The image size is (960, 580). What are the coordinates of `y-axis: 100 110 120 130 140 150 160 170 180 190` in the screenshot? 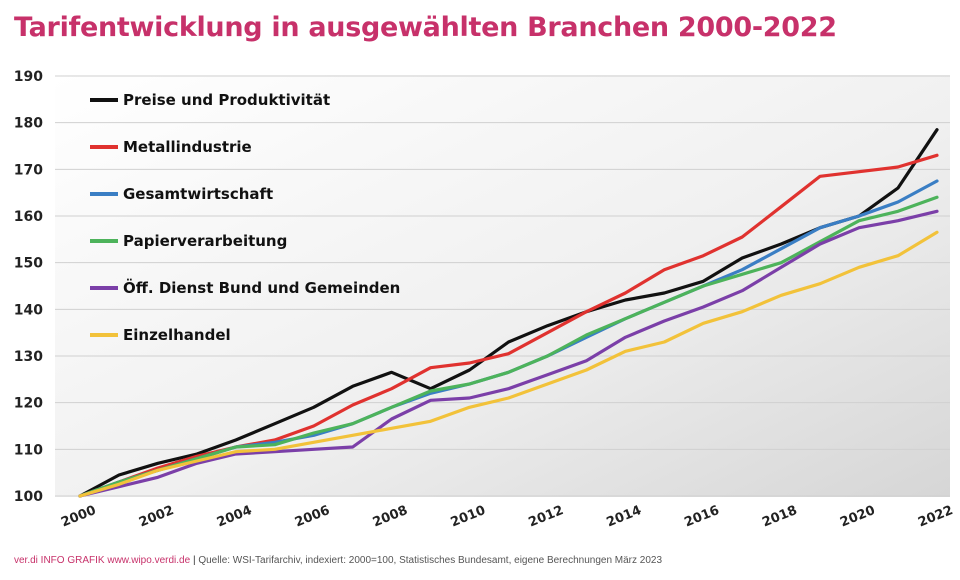 It's located at (28, 287).